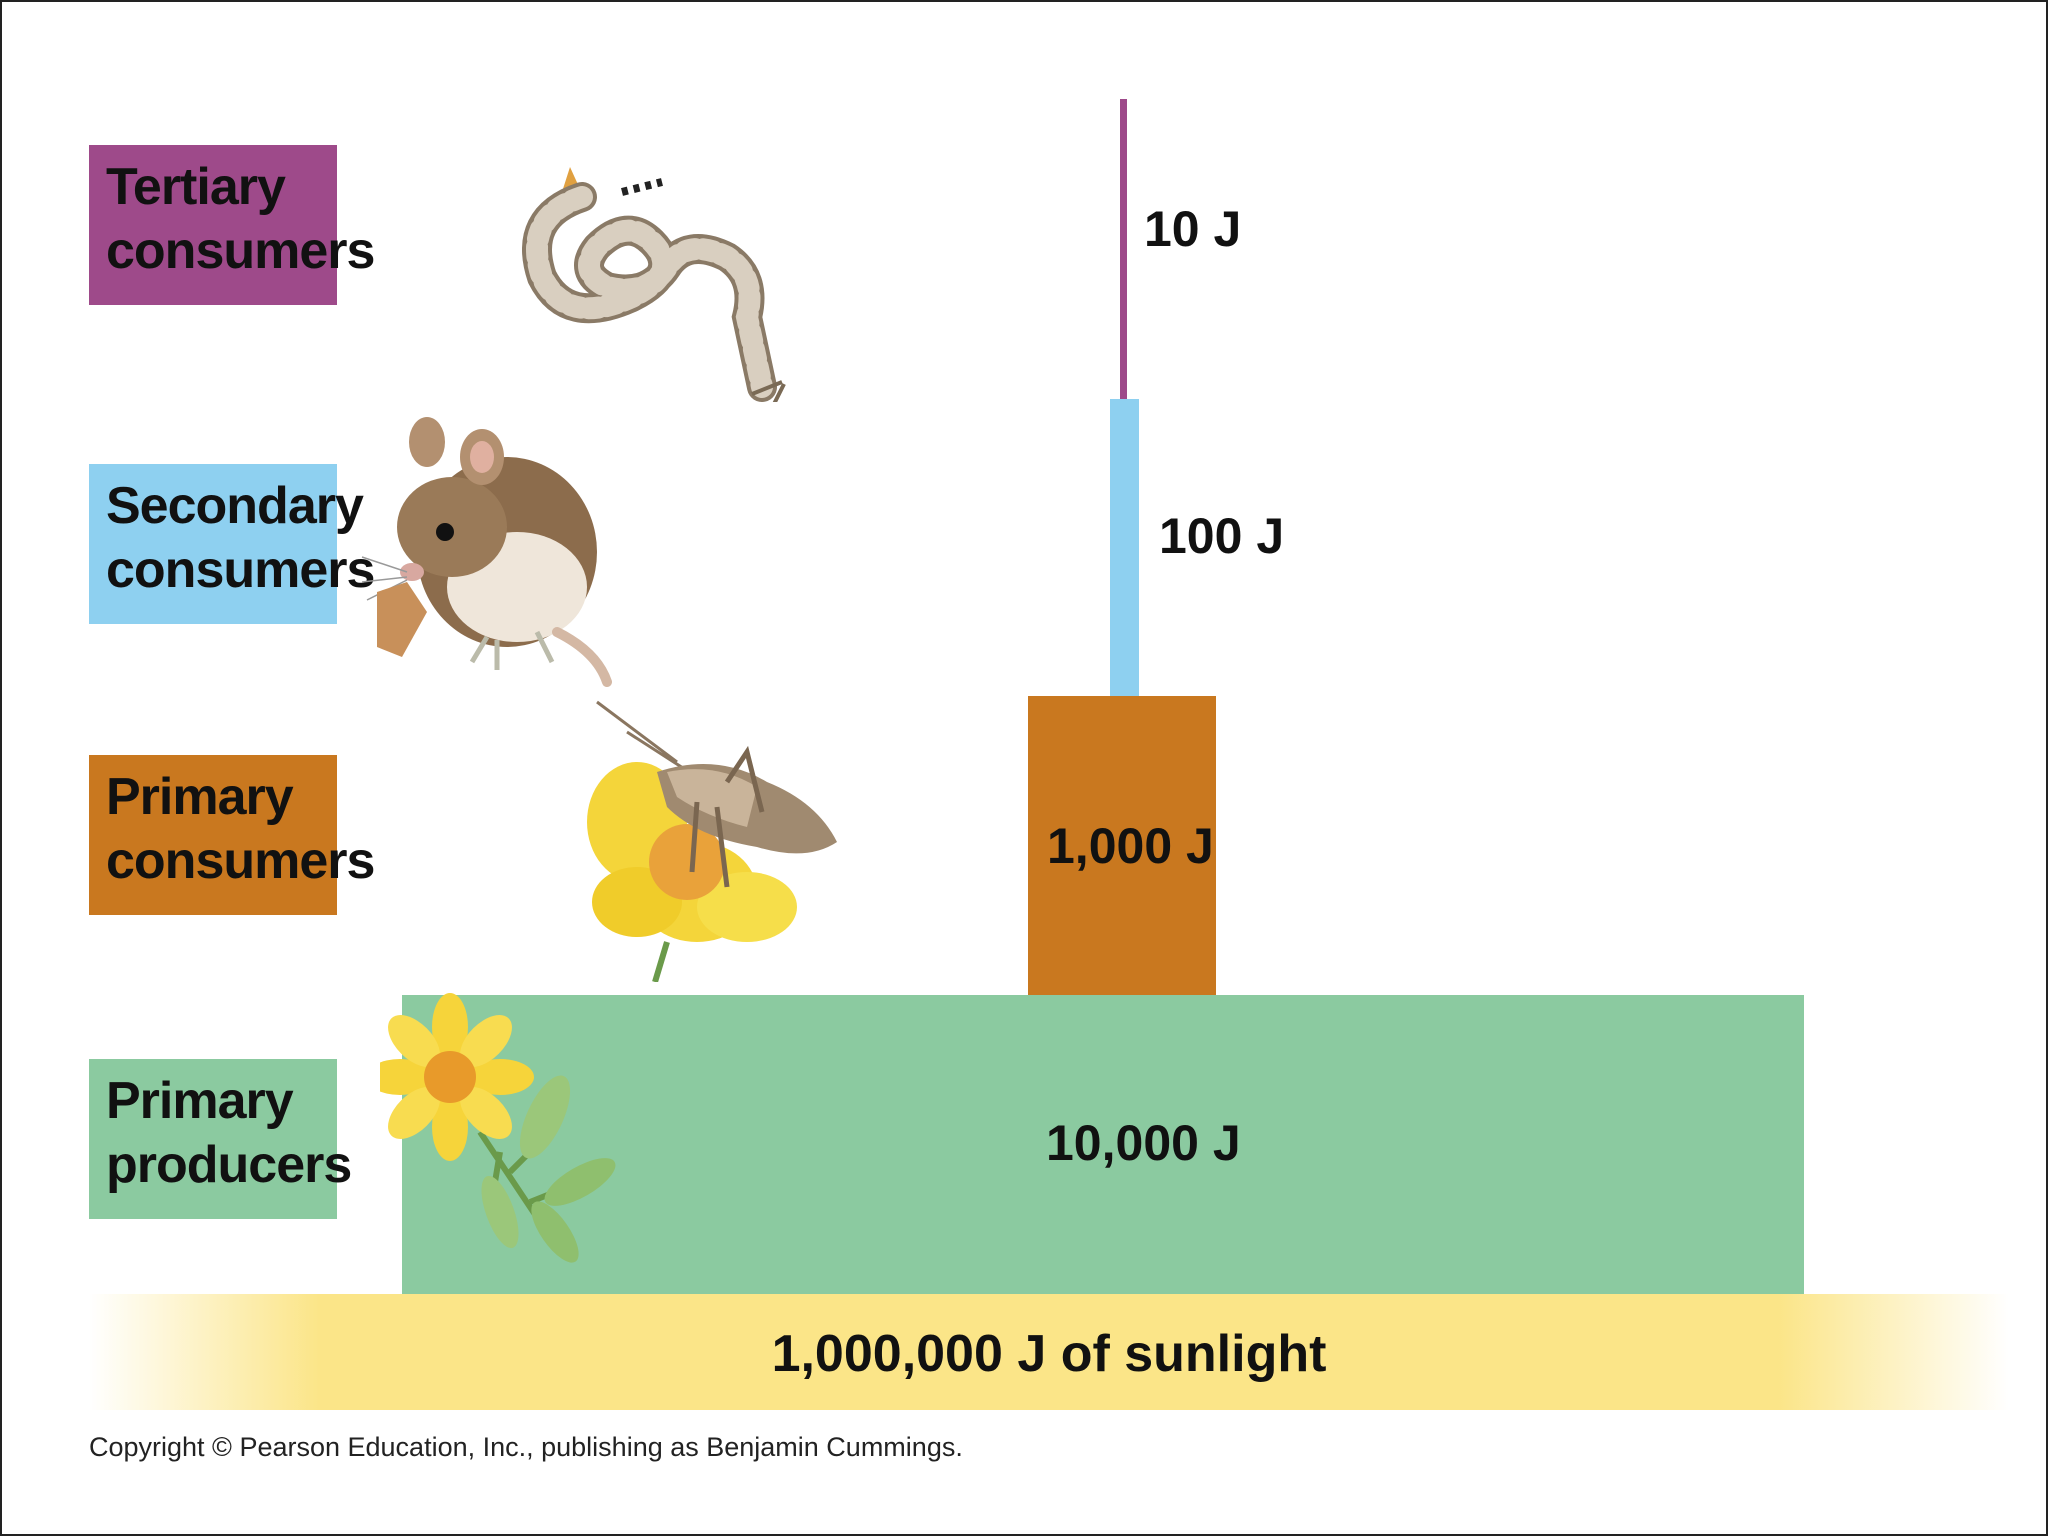 The height and width of the screenshot is (1536, 2048). I want to click on bar-tertiary, so click(1123, 250).